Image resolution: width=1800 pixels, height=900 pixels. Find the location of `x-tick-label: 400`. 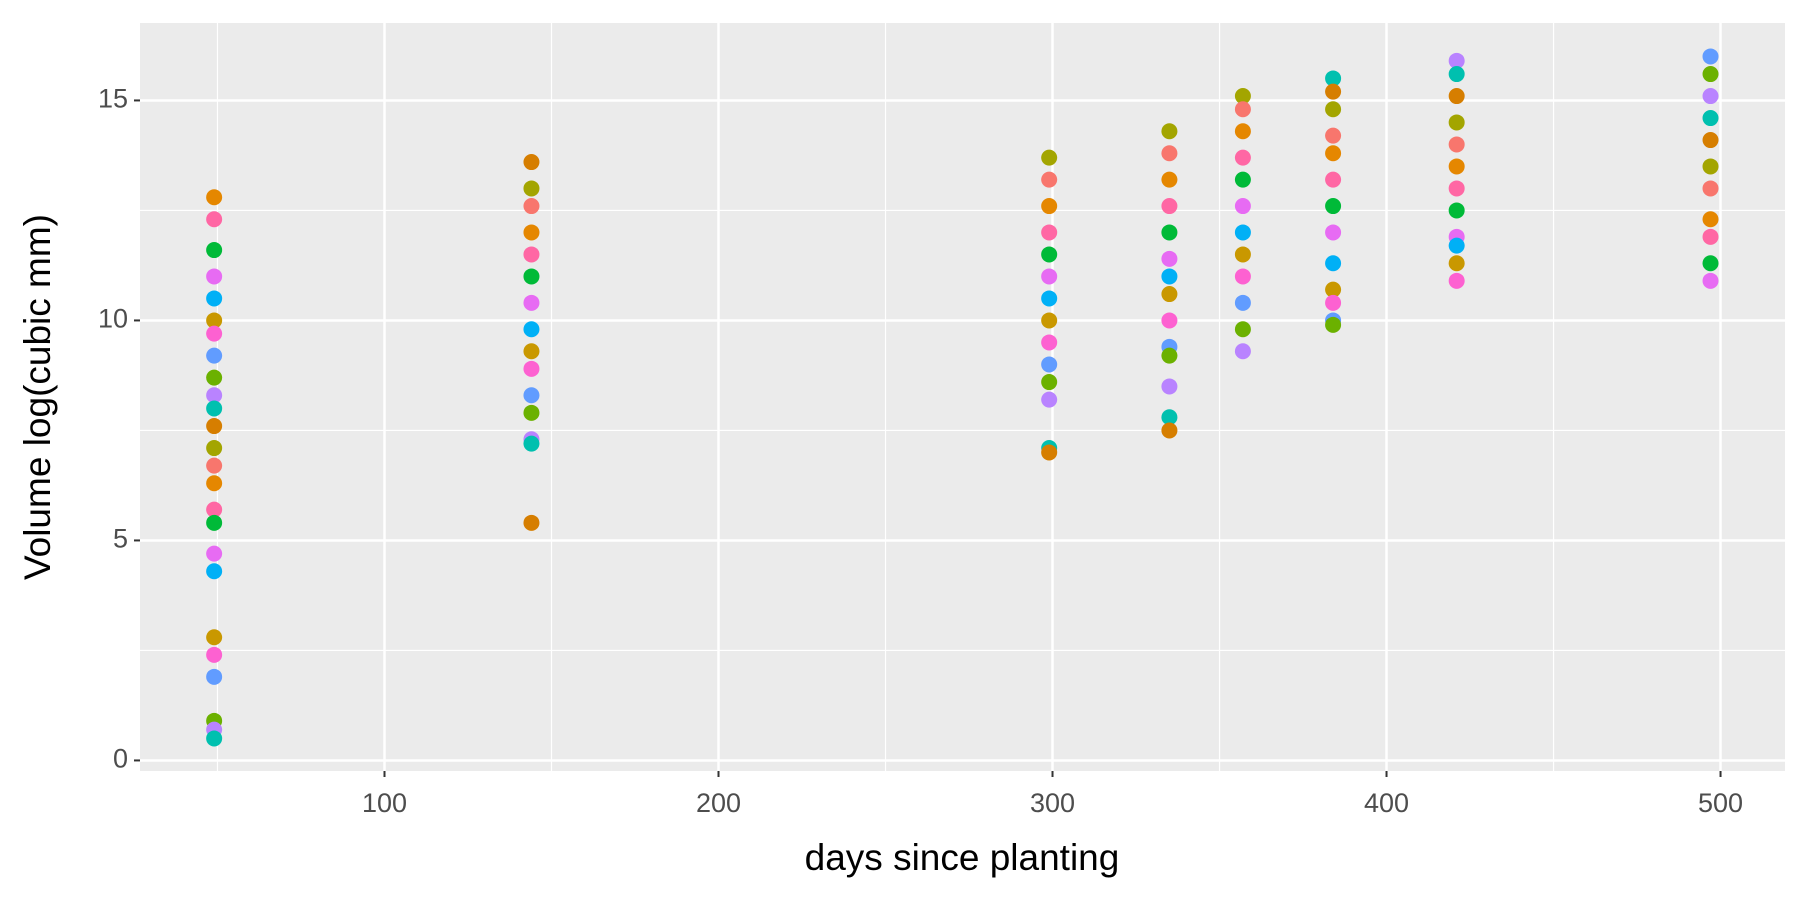

x-tick-label: 400 is located at coordinates (1386, 803).